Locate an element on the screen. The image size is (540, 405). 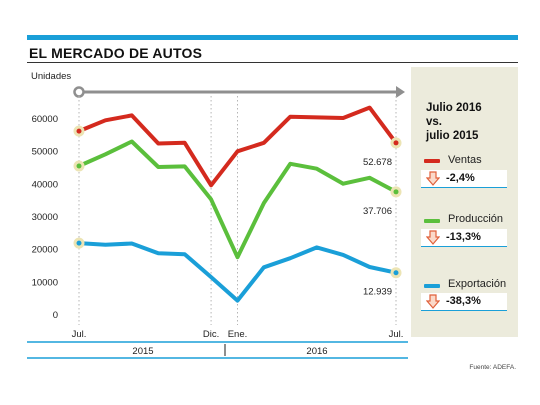
change-value-produccion: -13,3% is located at coordinates (463, 237).